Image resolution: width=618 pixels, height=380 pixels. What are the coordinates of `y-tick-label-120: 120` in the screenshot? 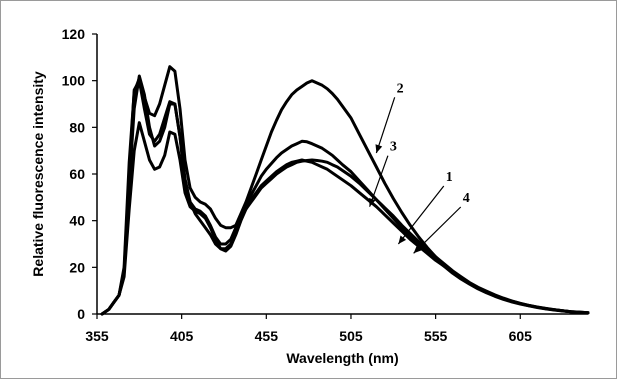 It's located at (74, 34).